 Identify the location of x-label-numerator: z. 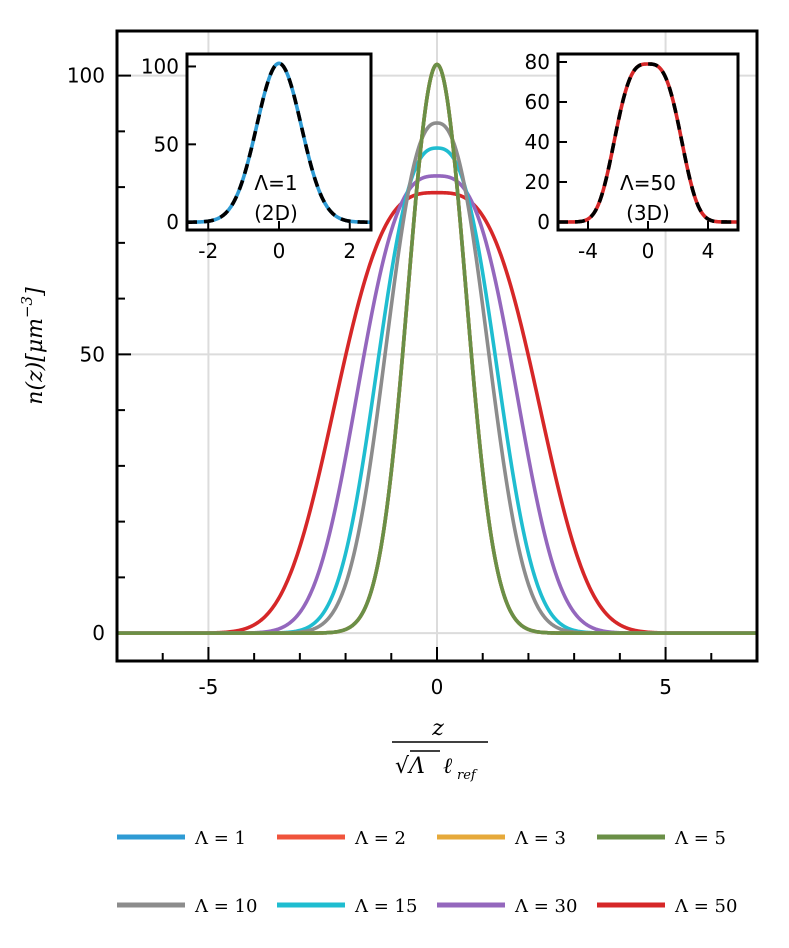
(437, 728).